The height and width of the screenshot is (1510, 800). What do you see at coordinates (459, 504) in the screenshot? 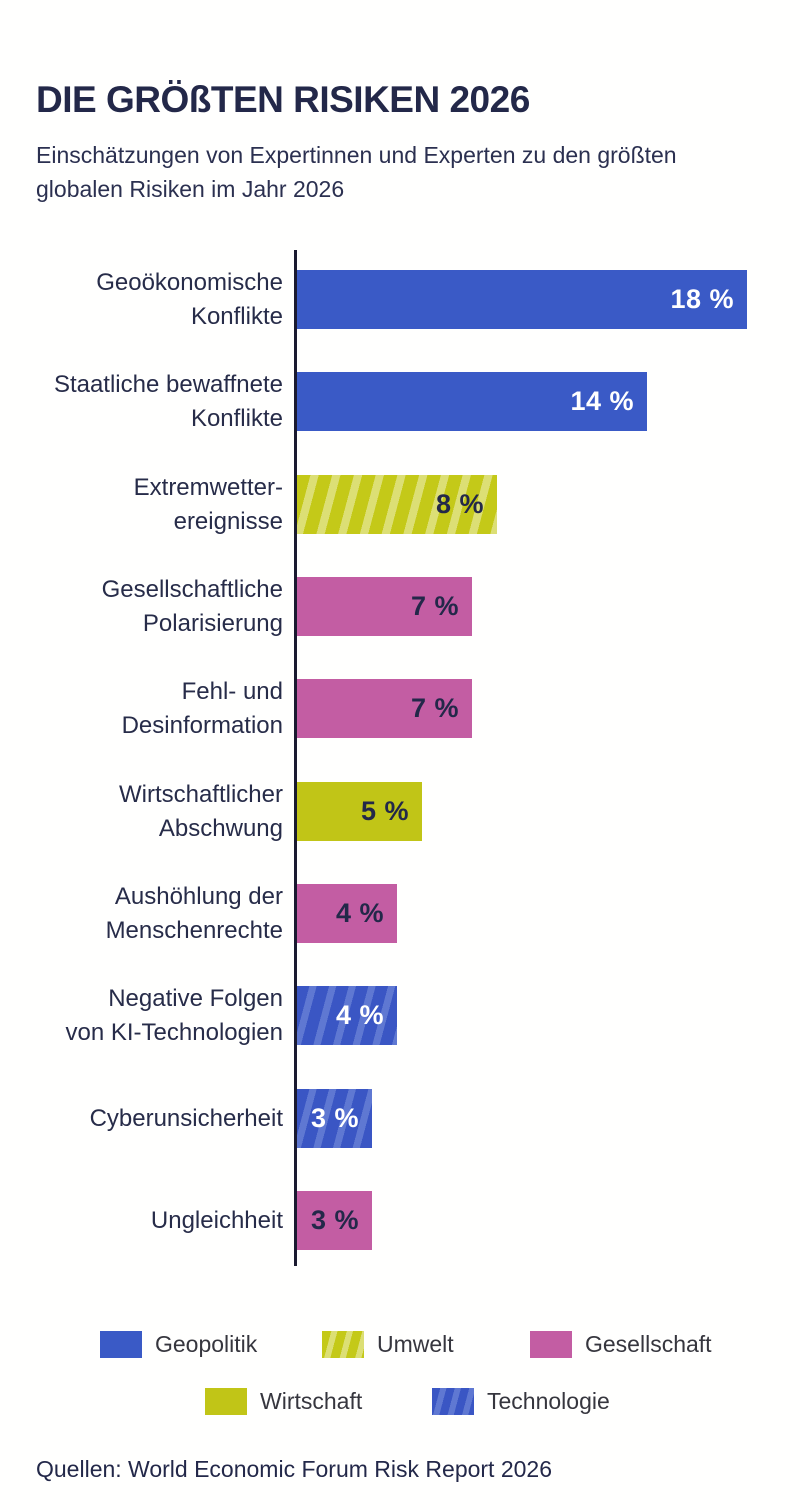
I see `bar-value-label: 8 %` at bounding box center [459, 504].